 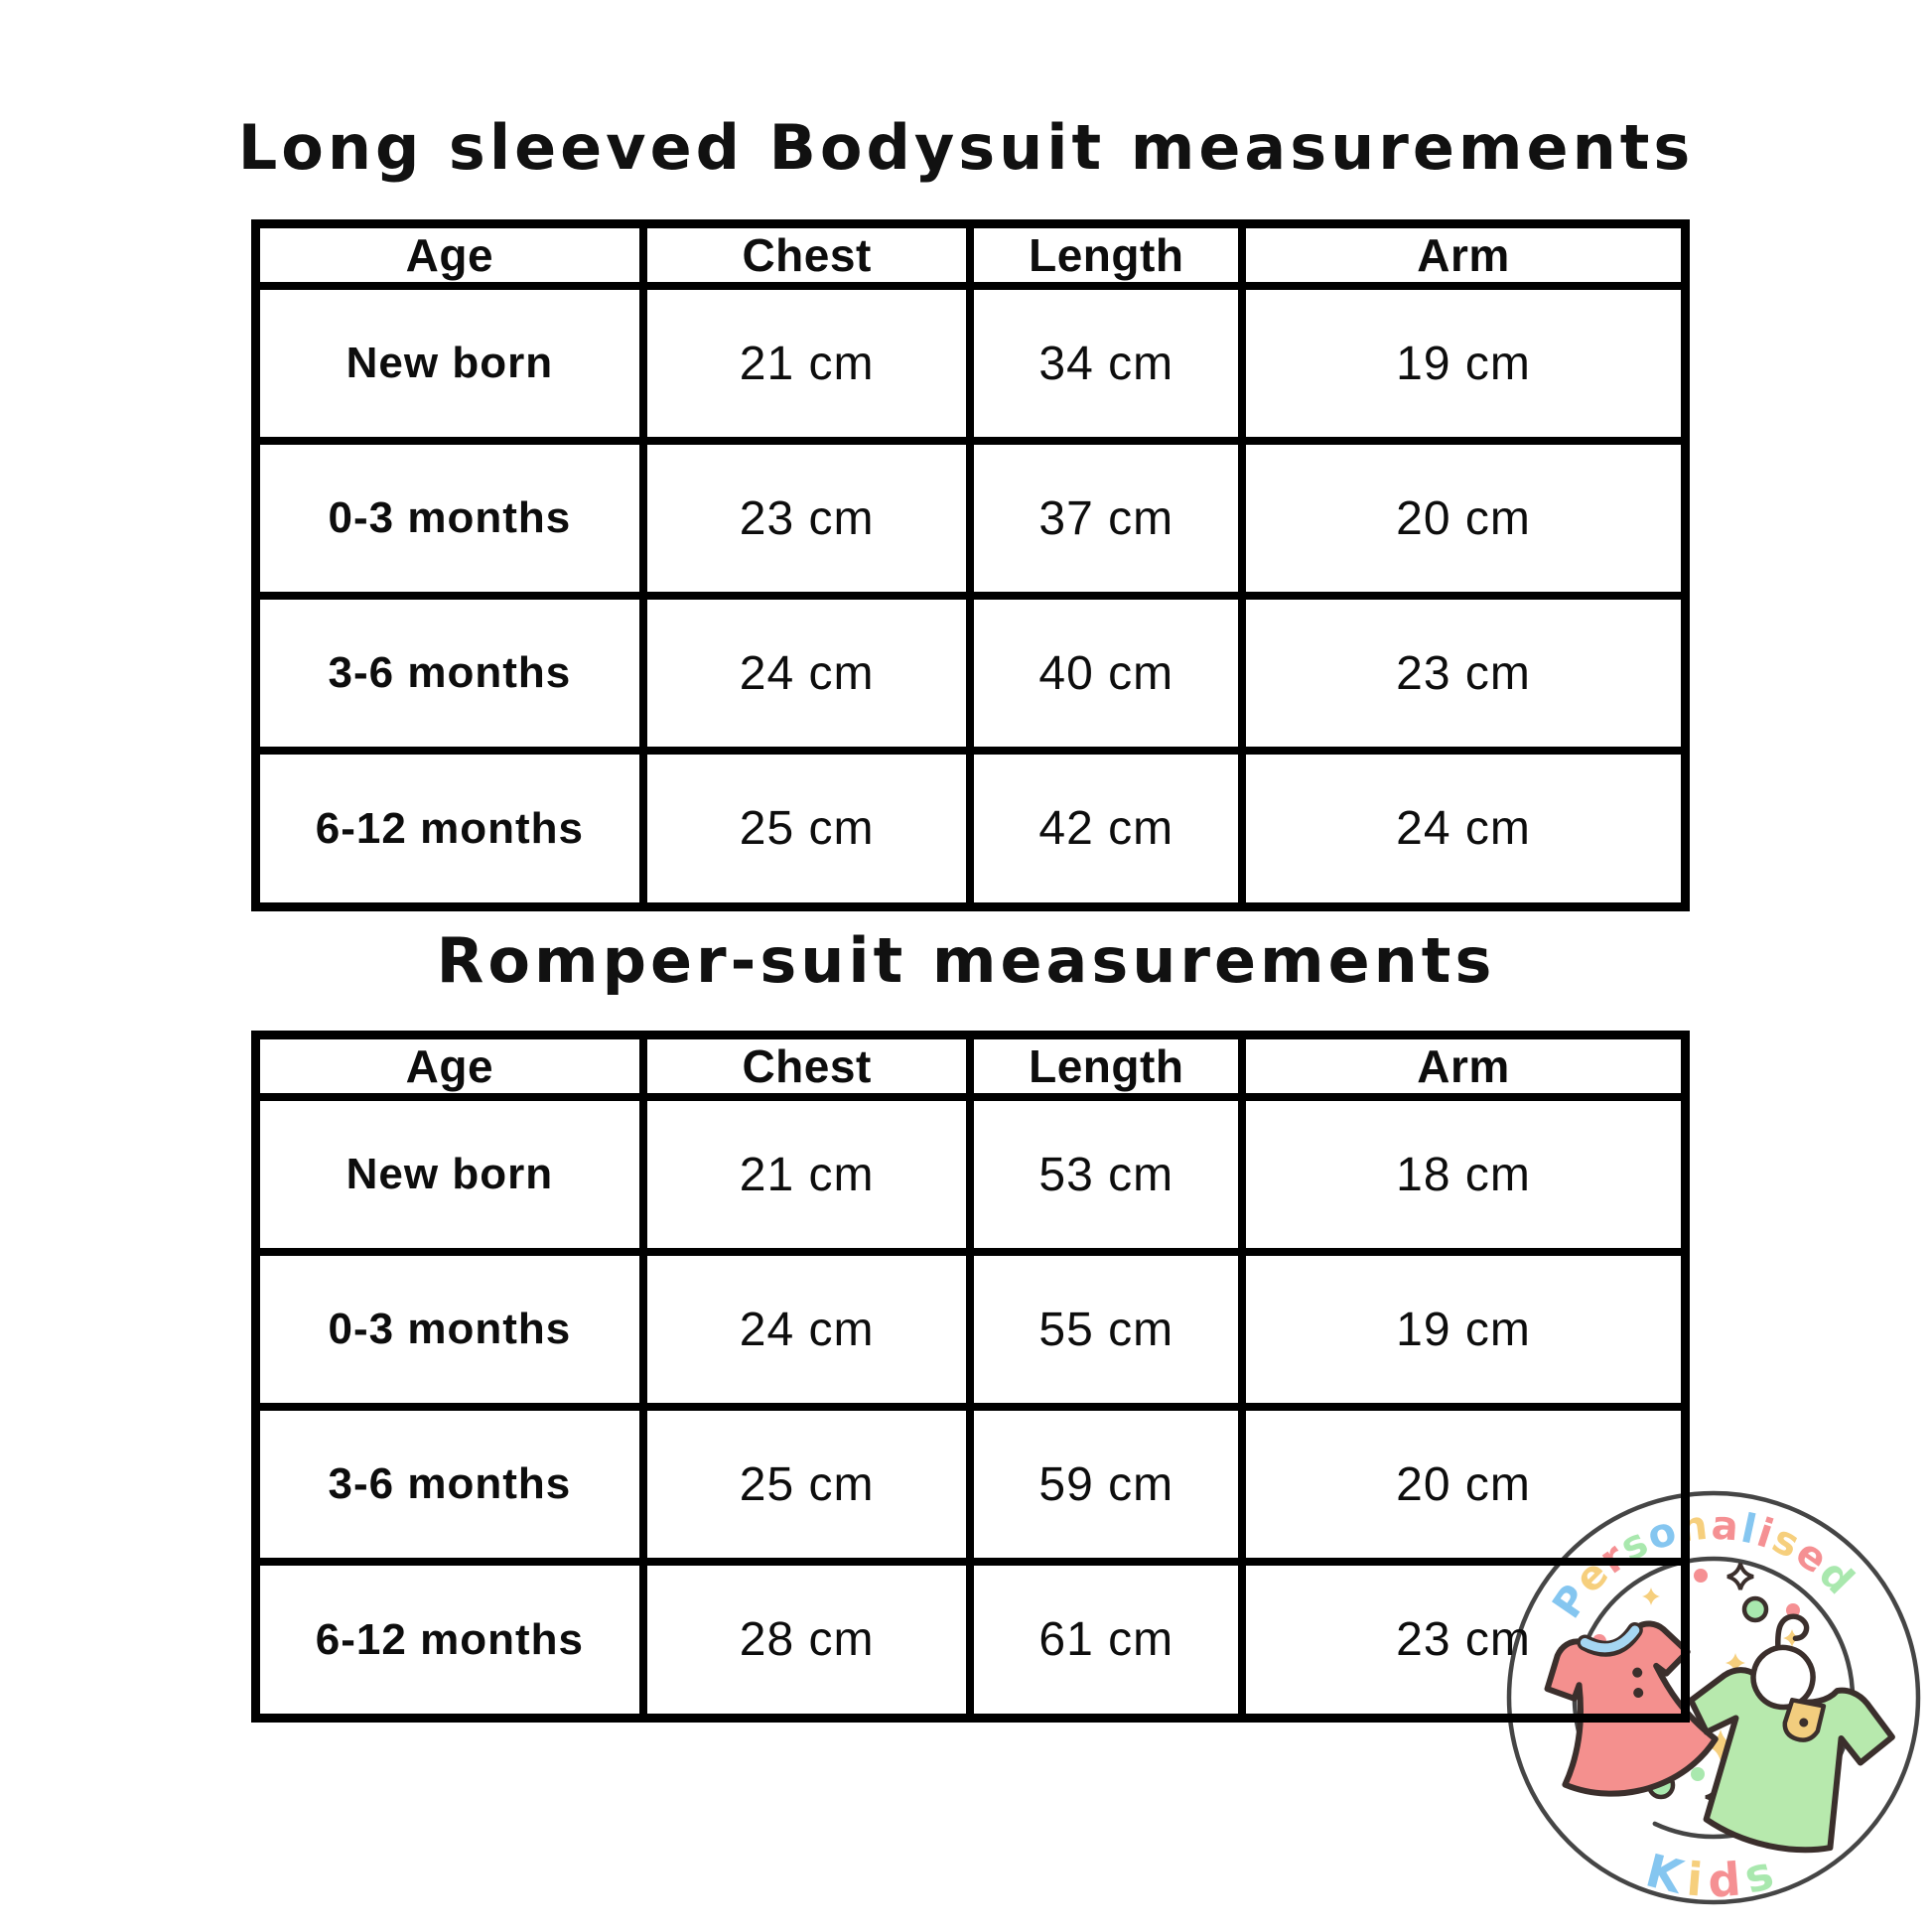 I want to click on table-row: 6-12 months 28 cm 61 cm 23 cm, so click(x=971, y=1640).